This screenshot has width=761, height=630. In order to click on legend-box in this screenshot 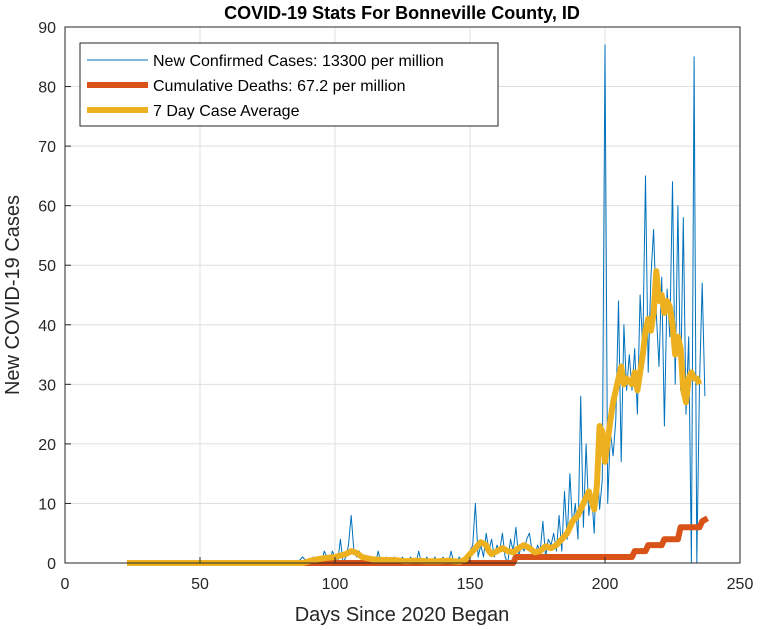, I will do `click(289, 84)`.